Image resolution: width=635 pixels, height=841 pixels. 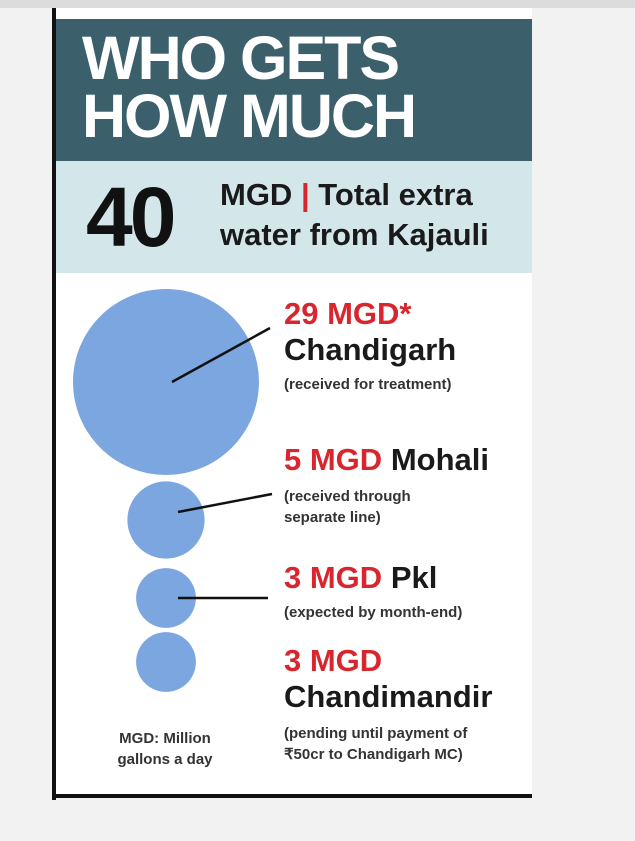 What do you see at coordinates (166, 382) in the screenshot?
I see `bubble-chandigarh` at bounding box center [166, 382].